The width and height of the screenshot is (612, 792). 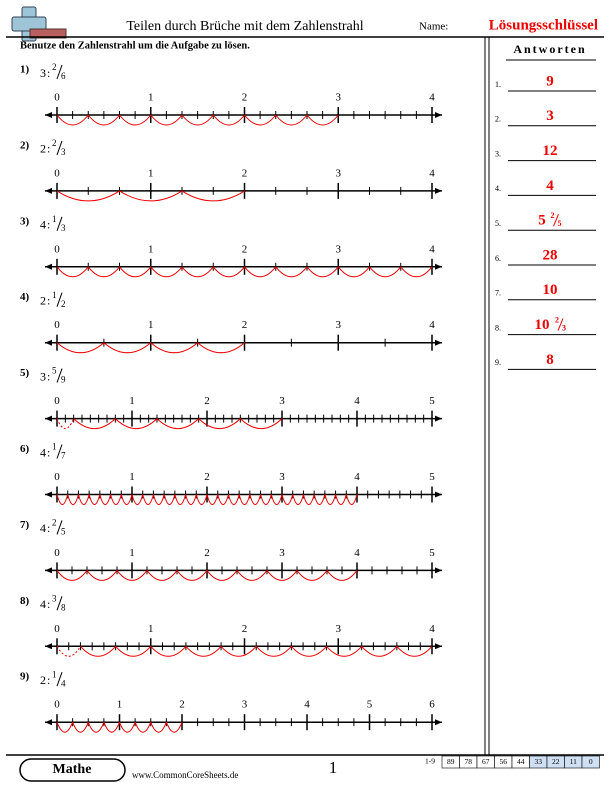 I want to click on score: 56, so click(x=504, y=761).